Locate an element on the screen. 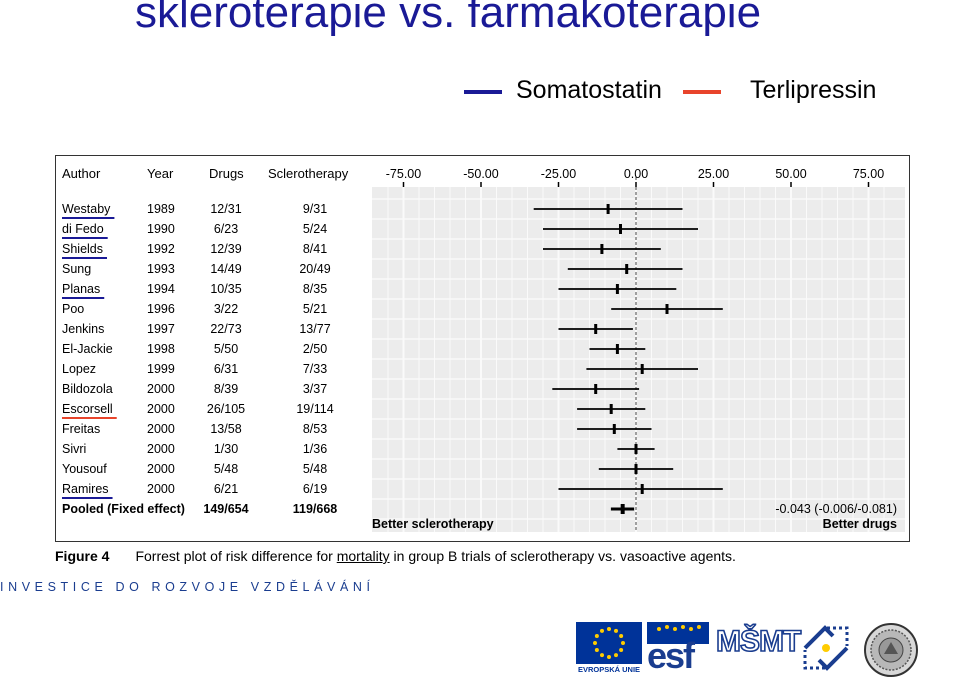 This screenshot has height=683, width=960. pooled-estimate-label: -0.043 (-0.006/-0.081) is located at coordinates (836, 509).